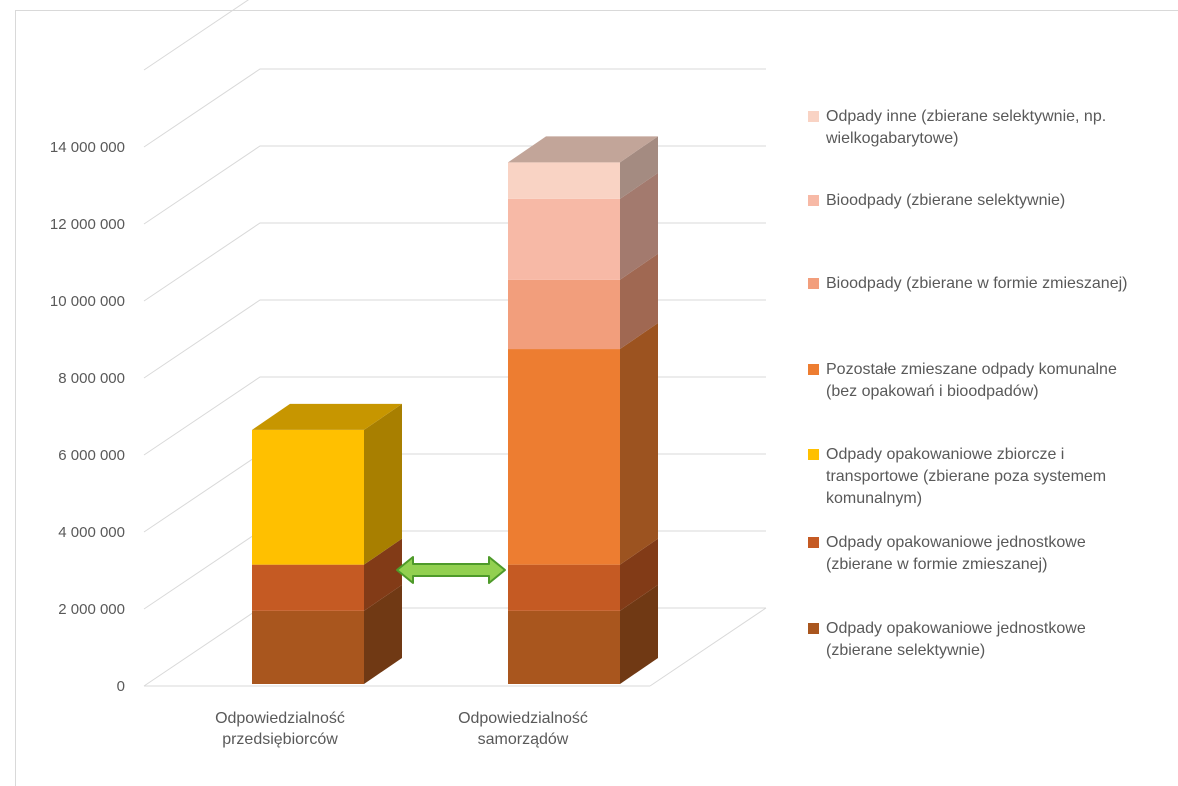 The width and height of the screenshot is (1178, 786). I want to click on y-tick-label: 10 000 000, so click(87, 301).